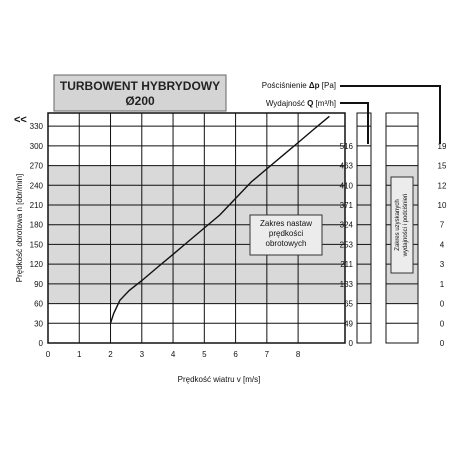 The image size is (458, 458). Describe the element at coordinates (390, 114) in the screenshot. I see `pressure-leader-line` at that location.